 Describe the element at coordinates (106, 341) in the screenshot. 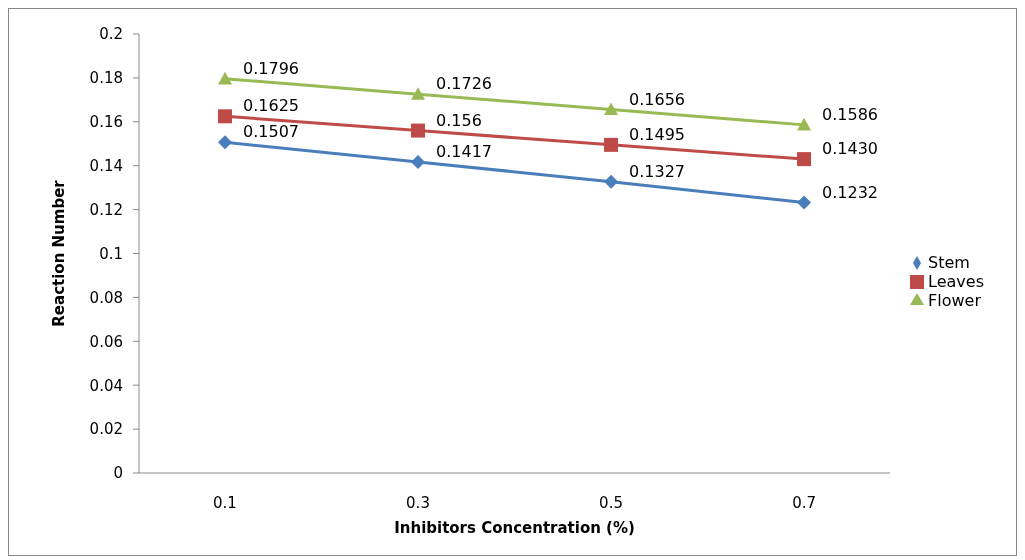

I see `y-tick-label: 0.06` at that location.